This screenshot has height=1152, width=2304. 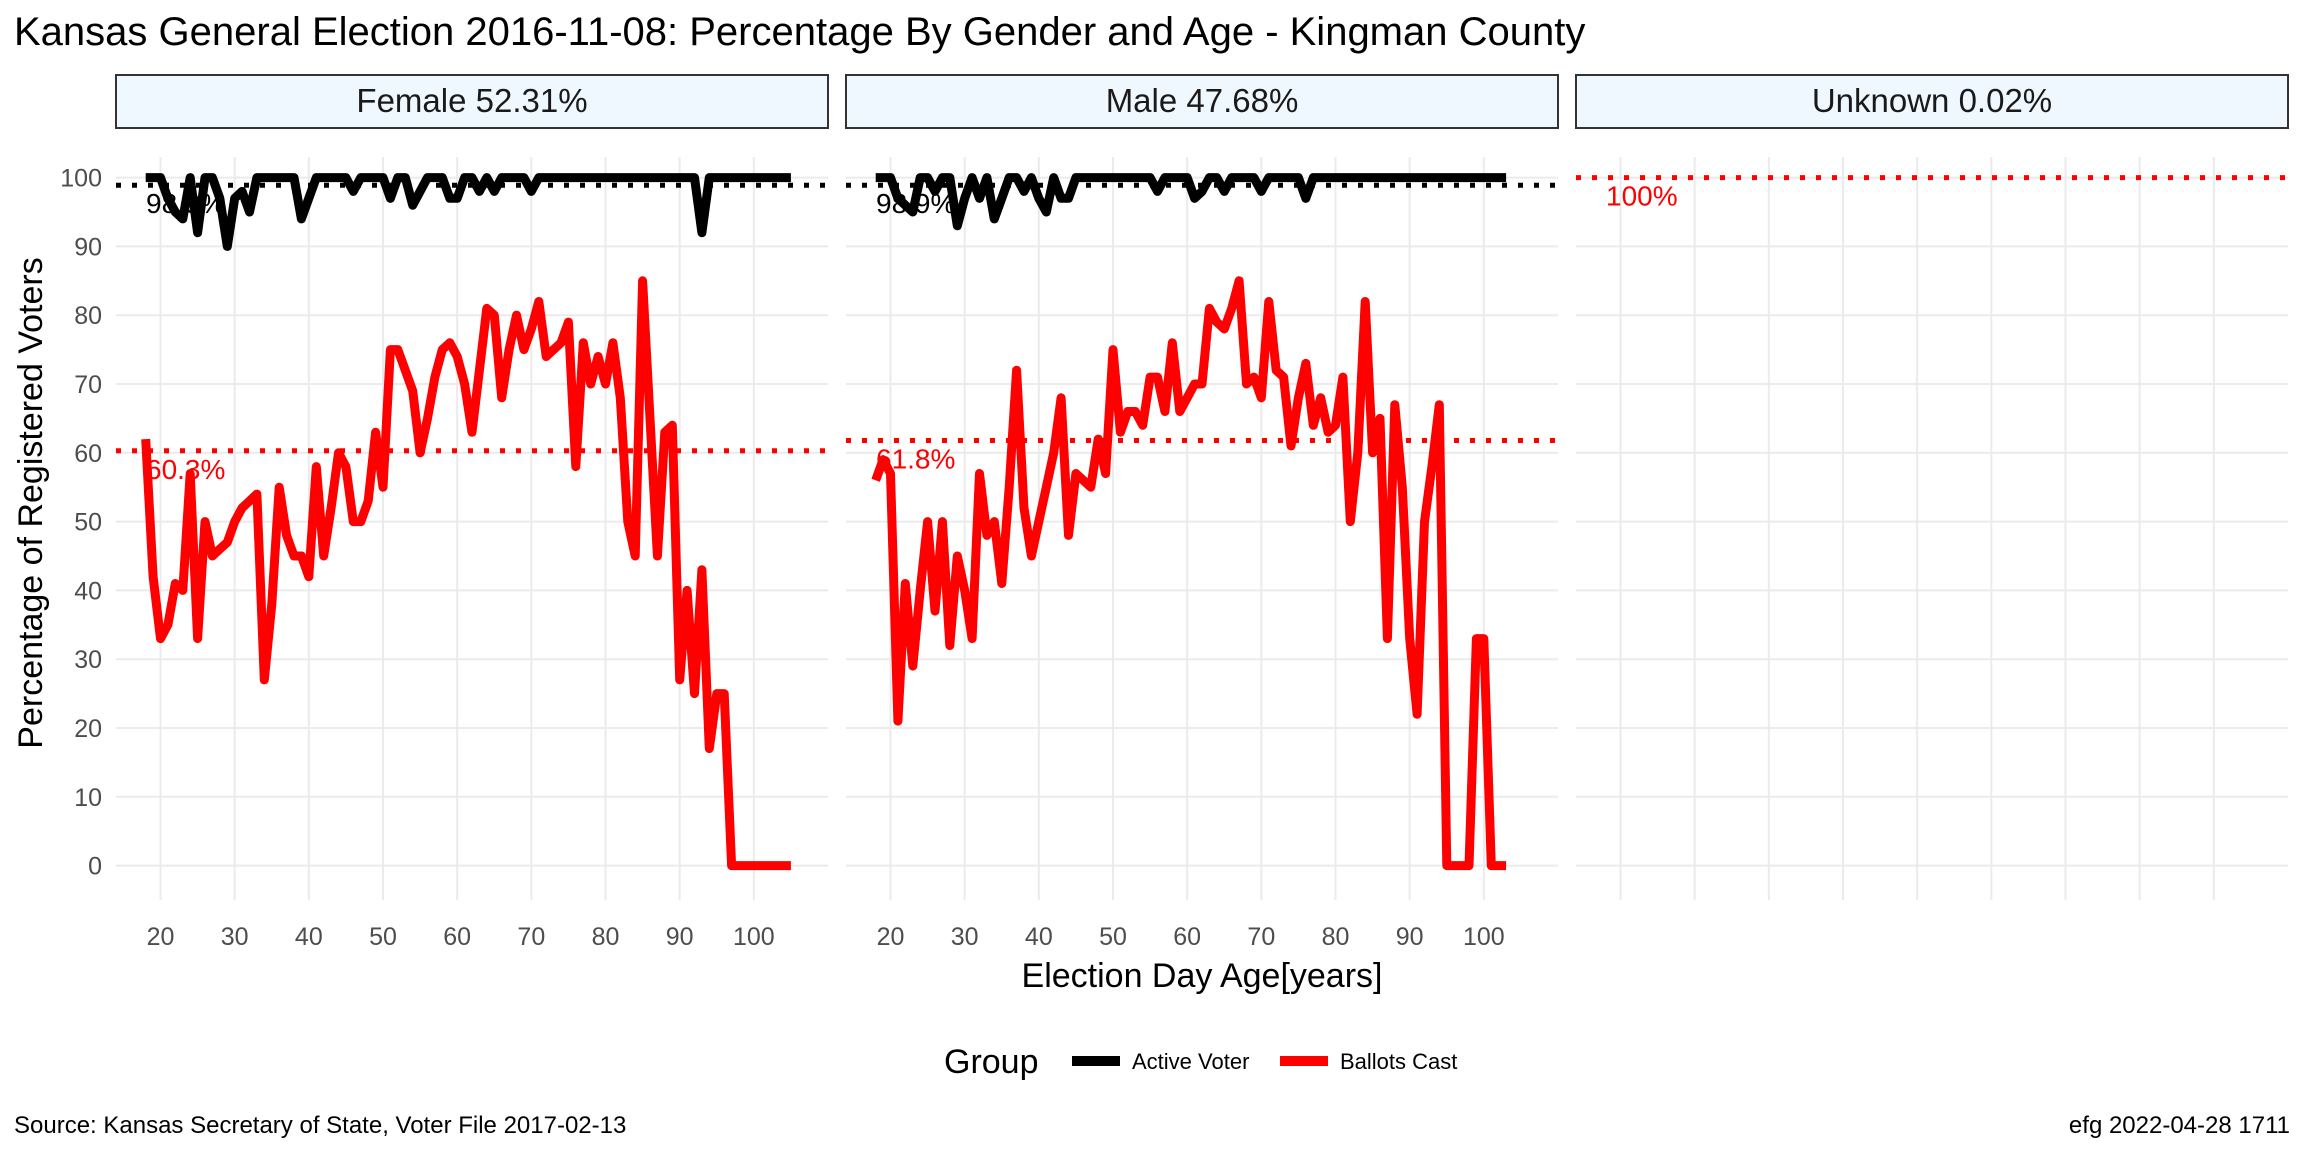 What do you see at coordinates (88, 523) in the screenshot?
I see `y-tick-label: 50` at bounding box center [88, 523].